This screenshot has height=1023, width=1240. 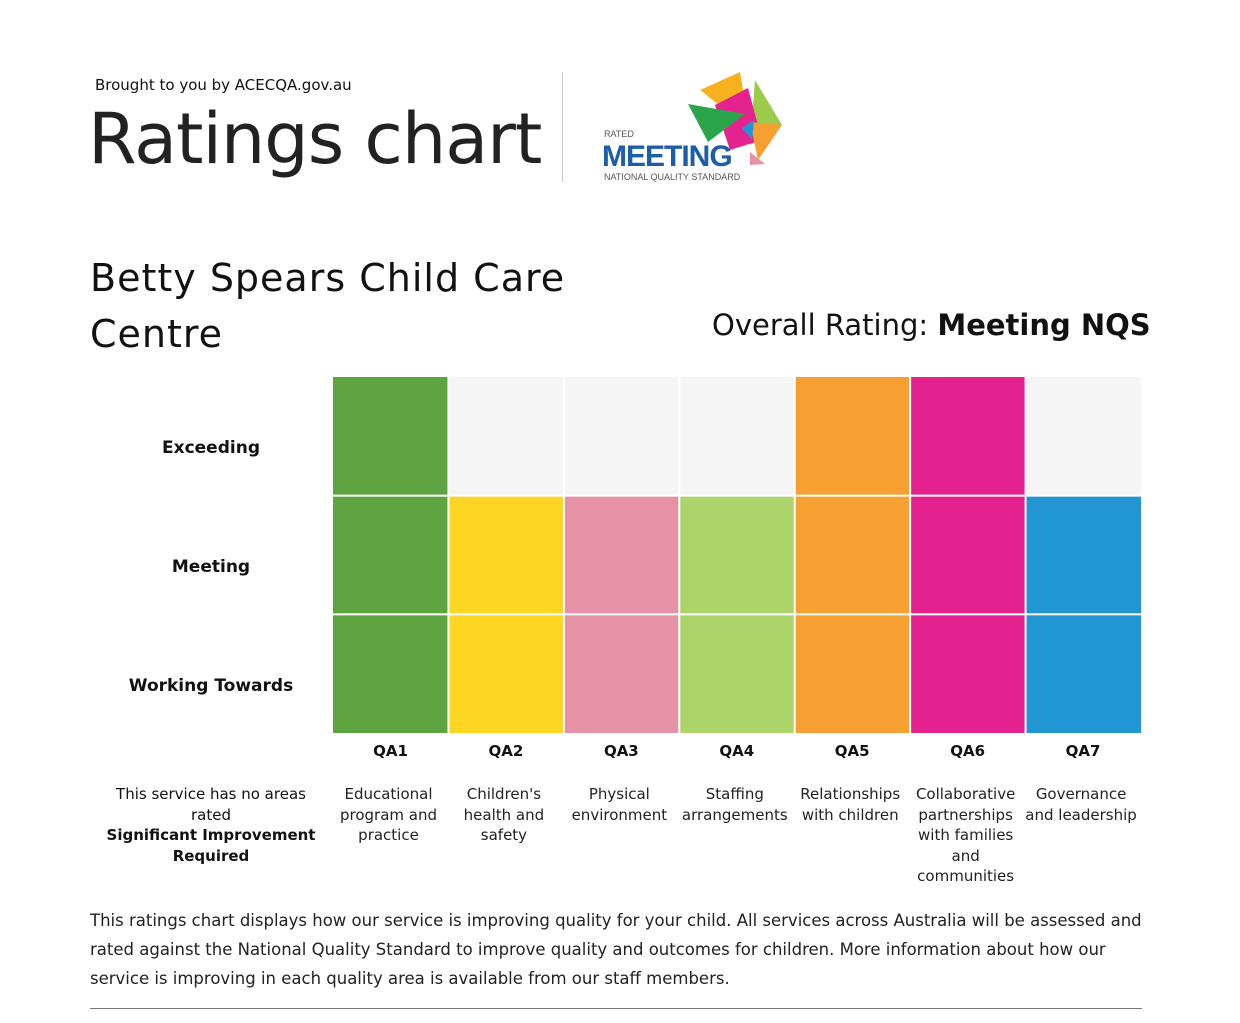 What do you see at coordinates (852, 436) in the screenshot?
I see `cell-qa5-exceeding` at bounding box center [852, 436].